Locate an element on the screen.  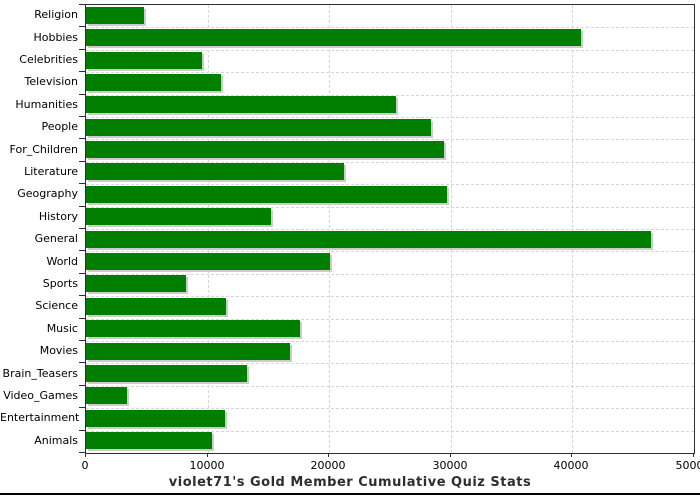
category-label: People is located at coordinates (59, 126).